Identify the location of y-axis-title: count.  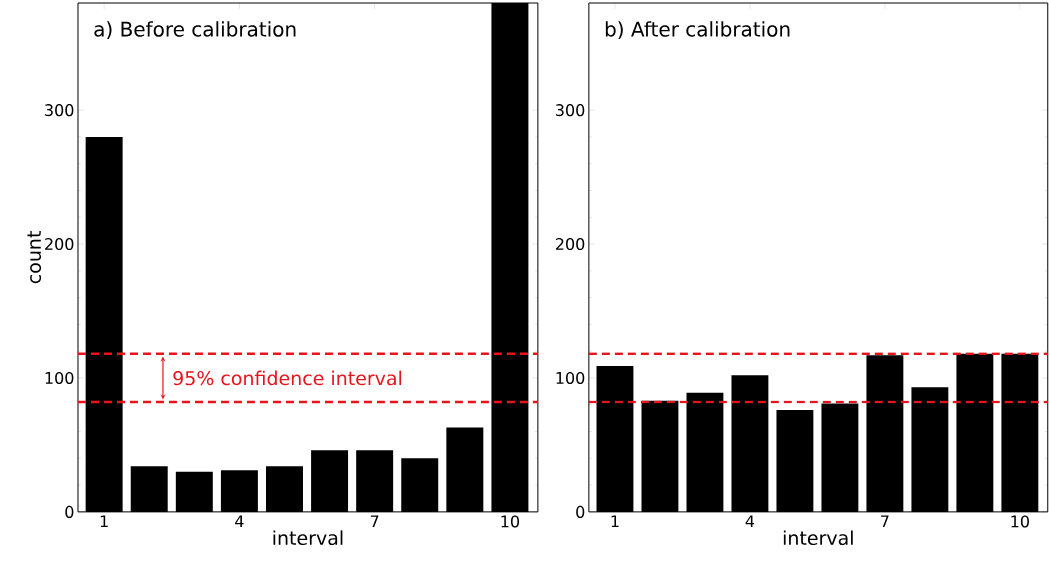
(34, 257).